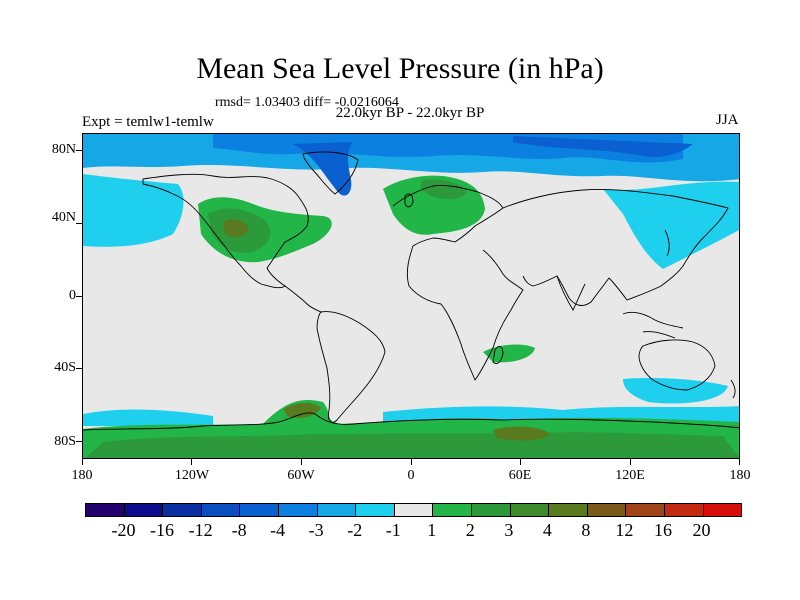 The image size is (800, 600). Describe the element at coordinates (148, 417) in the screenshot. I see `southern-ocean-negative` at that location.